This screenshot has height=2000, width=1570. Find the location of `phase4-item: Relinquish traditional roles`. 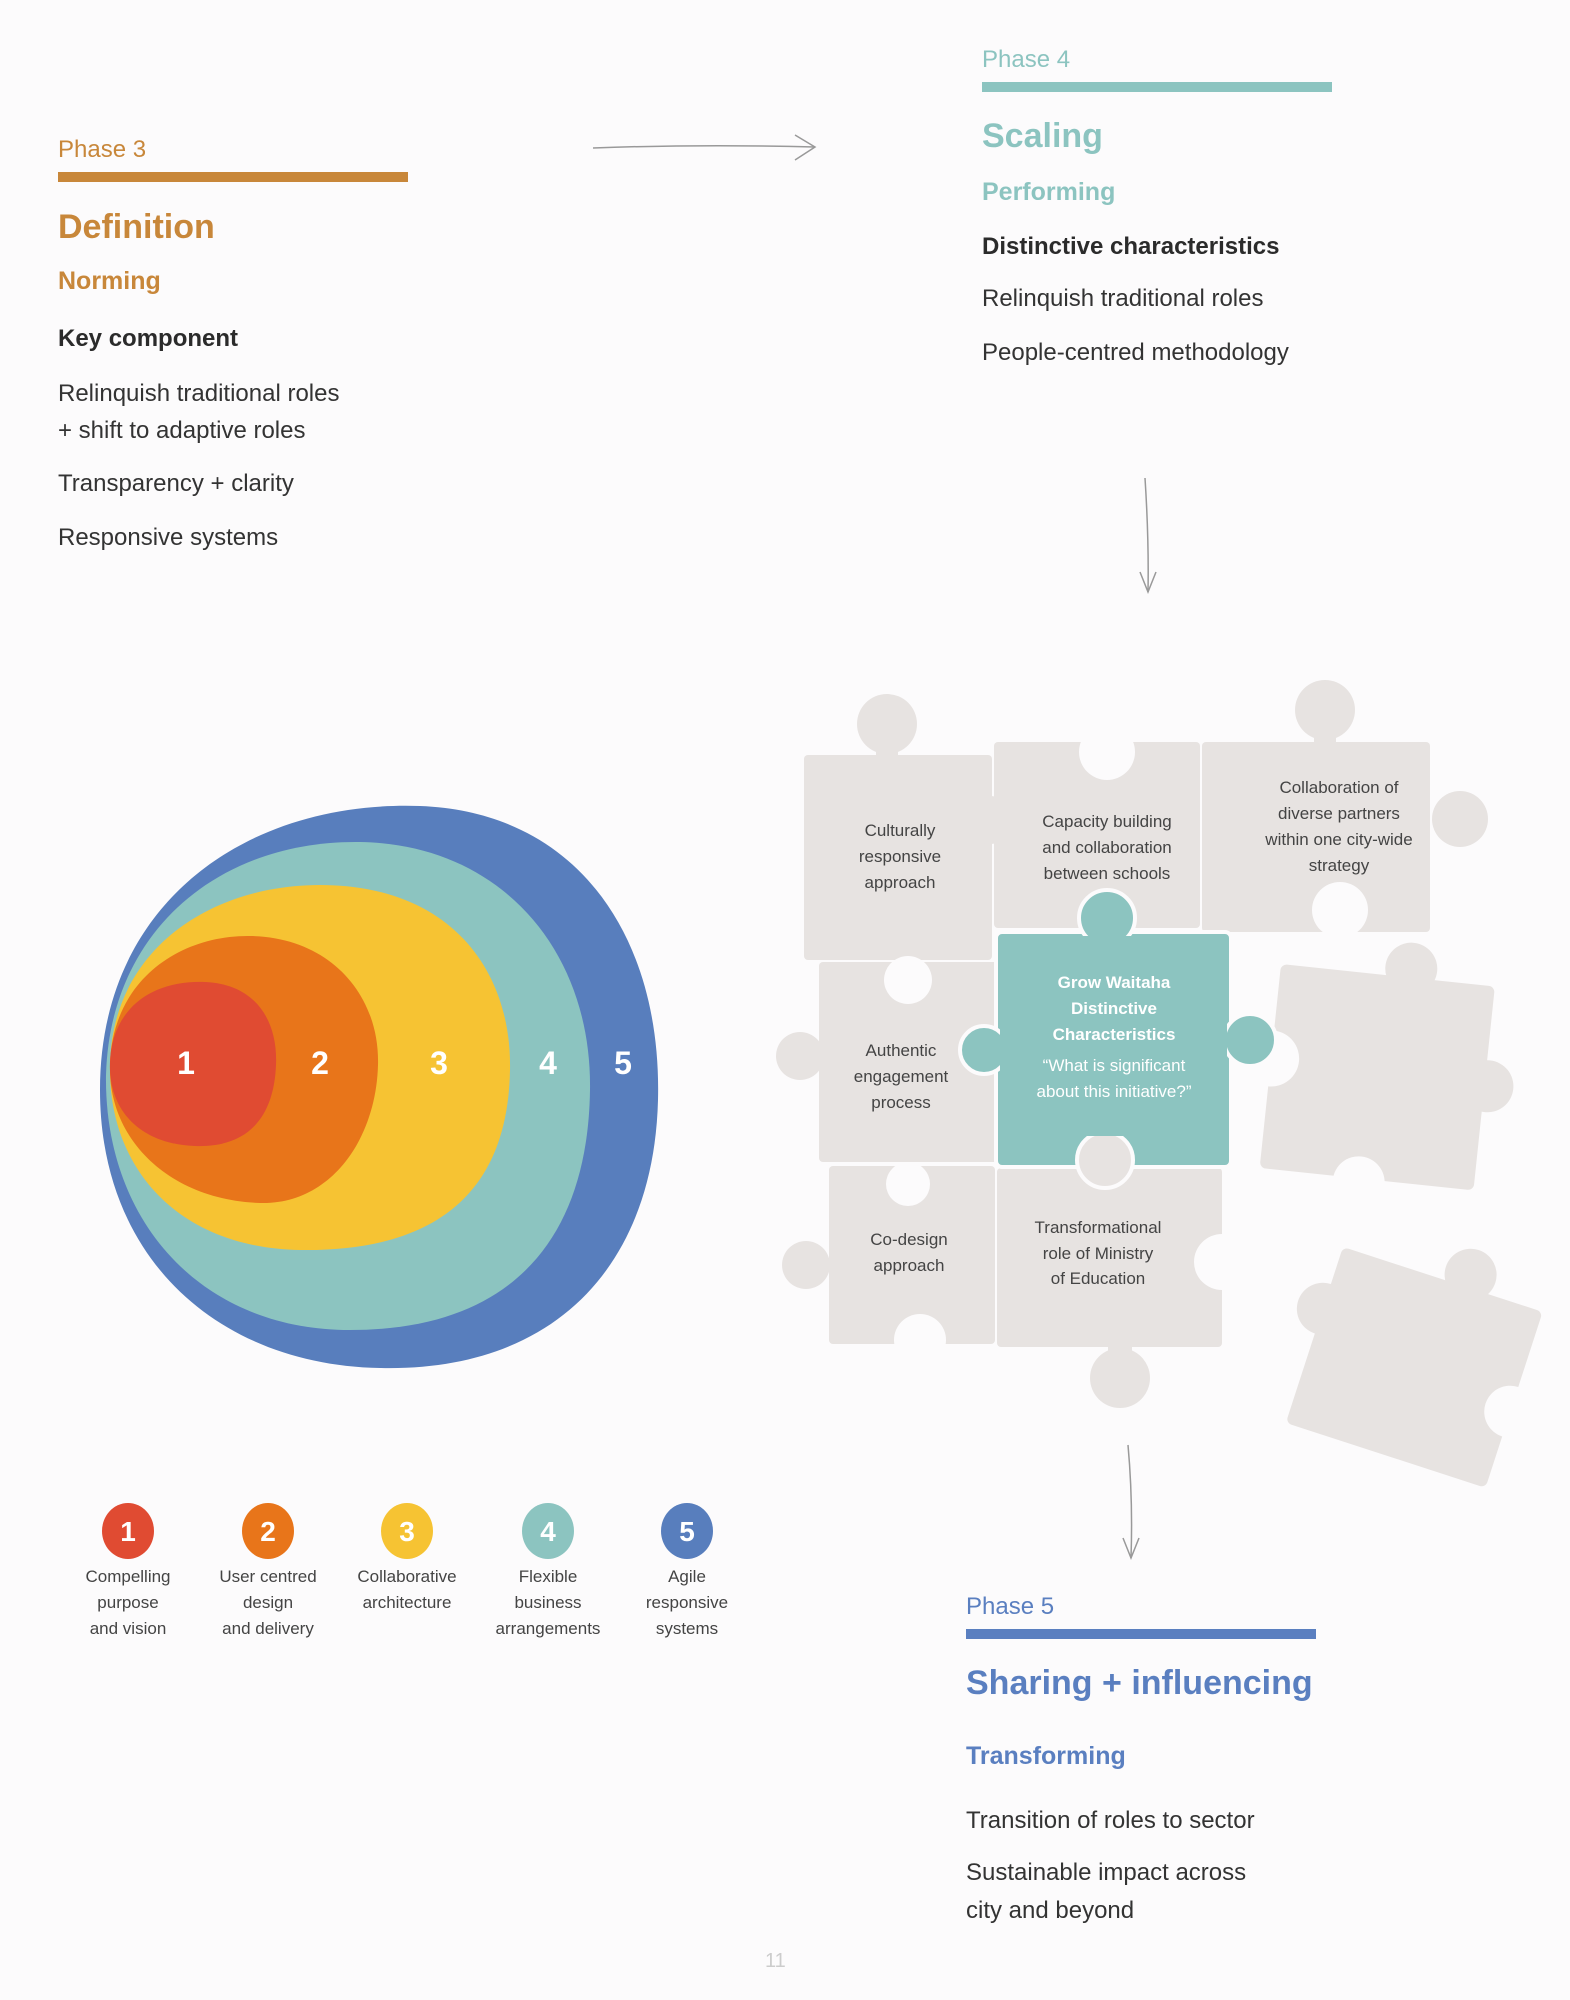

phase4-item: Relinquish traditional roles is located at coordinates (1123, 298).